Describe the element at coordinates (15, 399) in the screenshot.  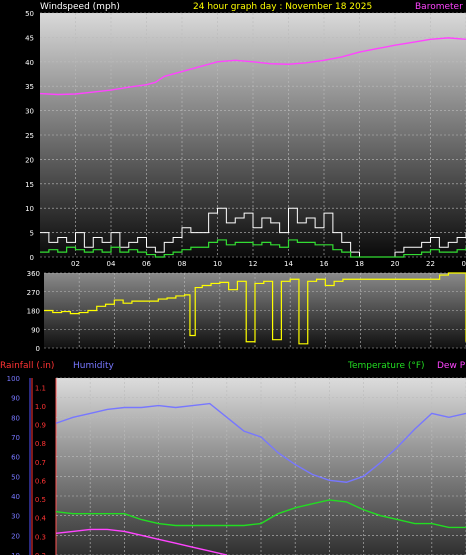
I see `humidity-y-tick-label: 90` at that location.